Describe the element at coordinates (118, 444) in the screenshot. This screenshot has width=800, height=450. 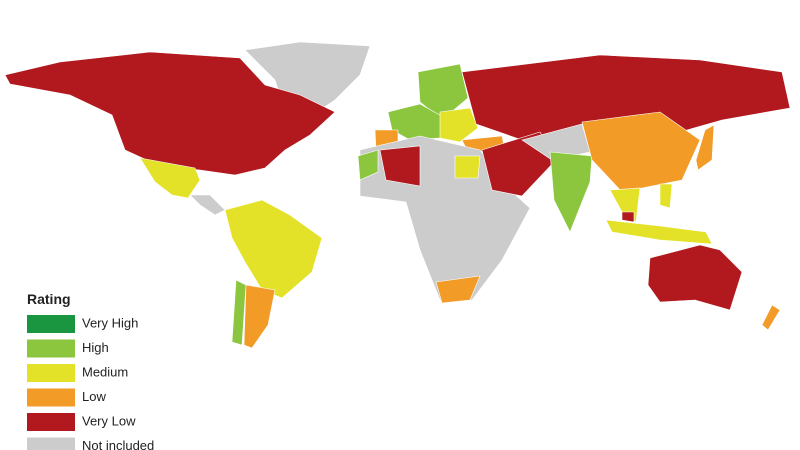
I see `legend-label: Not included` at that location.